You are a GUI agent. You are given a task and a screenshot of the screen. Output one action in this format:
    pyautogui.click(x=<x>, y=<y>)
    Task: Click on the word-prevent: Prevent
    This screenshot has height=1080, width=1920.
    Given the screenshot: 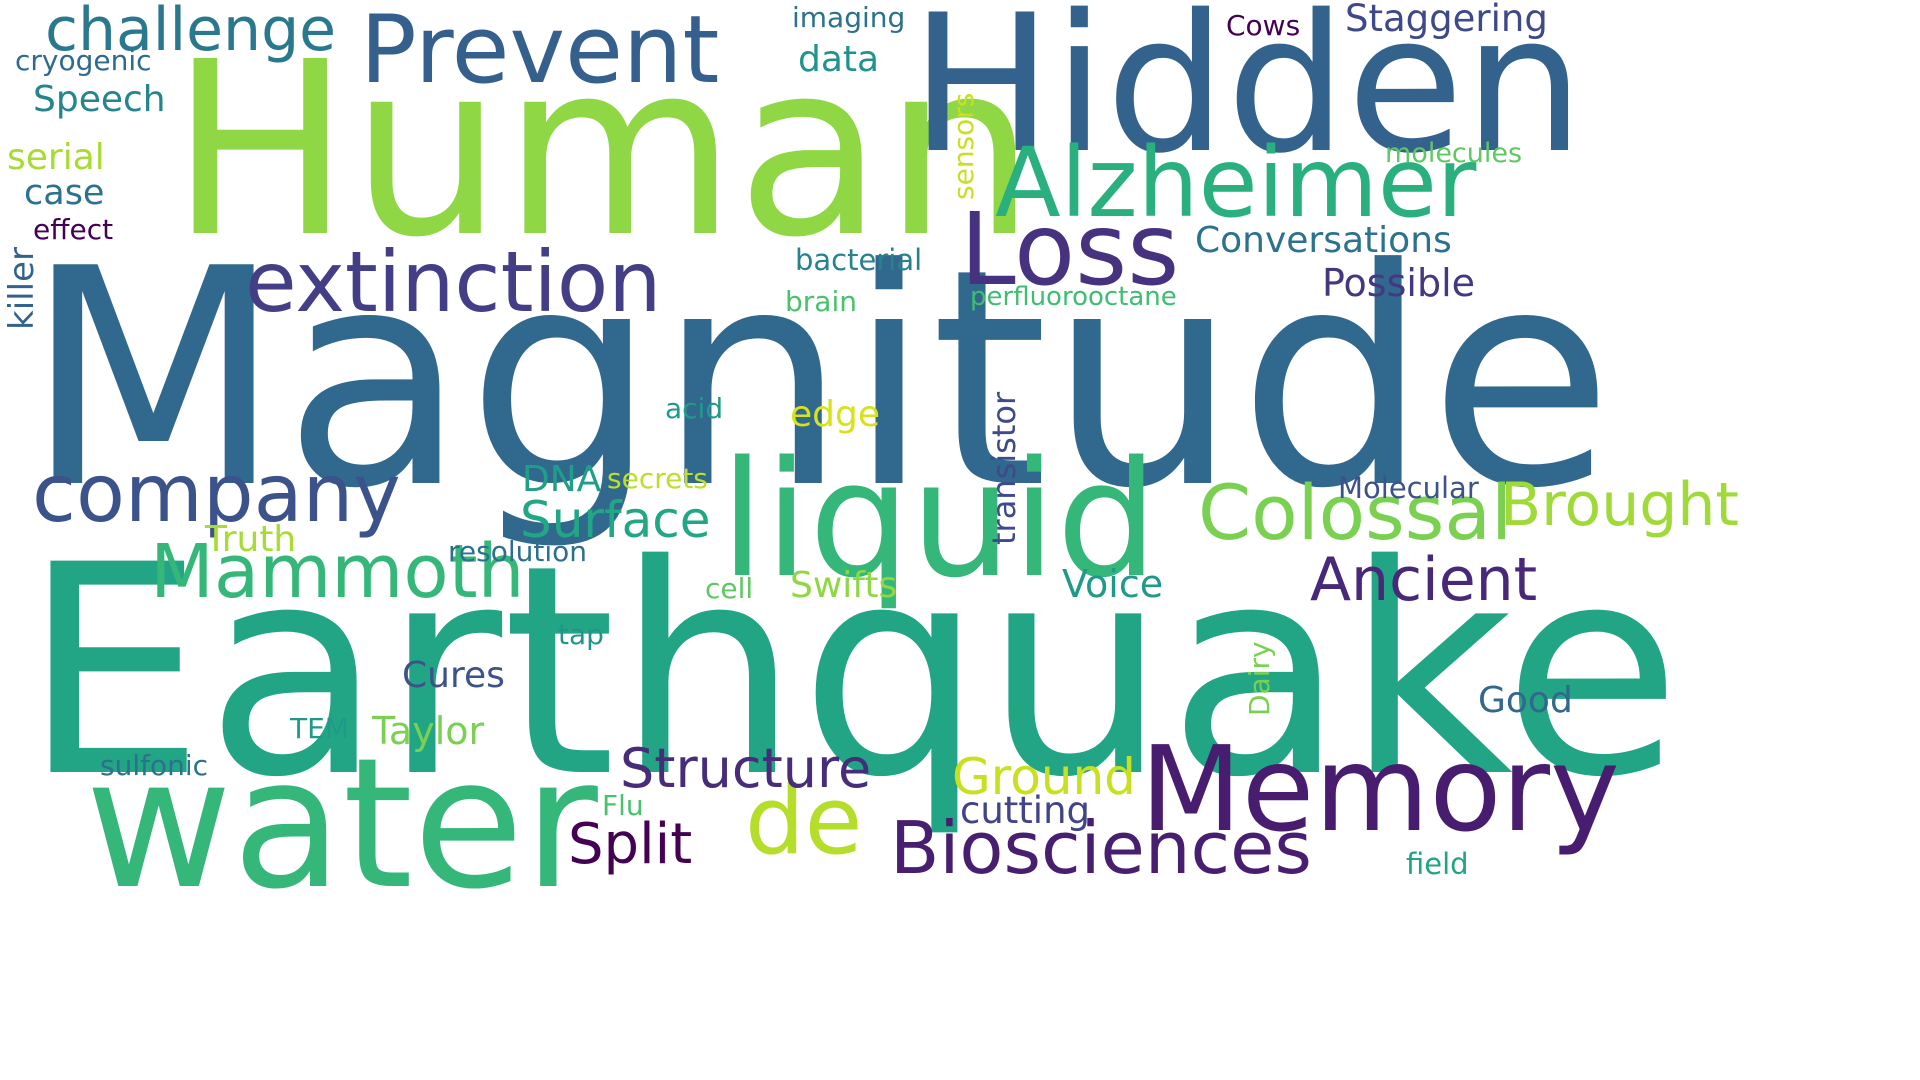 What is the action you would take?
    pyautogui.click(x=540, y=52)
    